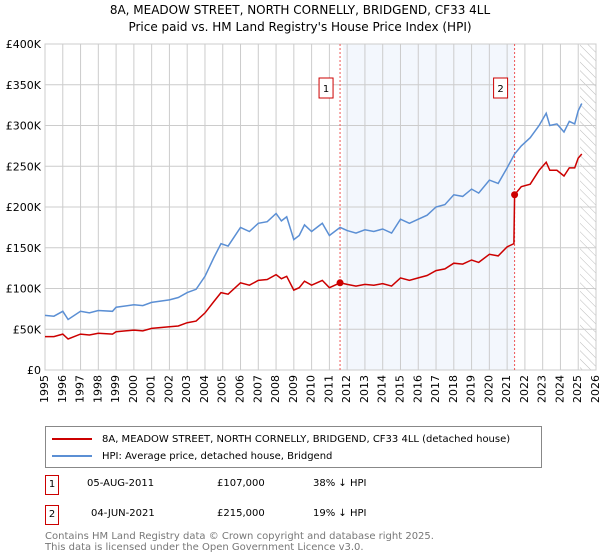  I want to click on y-tick-label: £100K, so click(24, 289).